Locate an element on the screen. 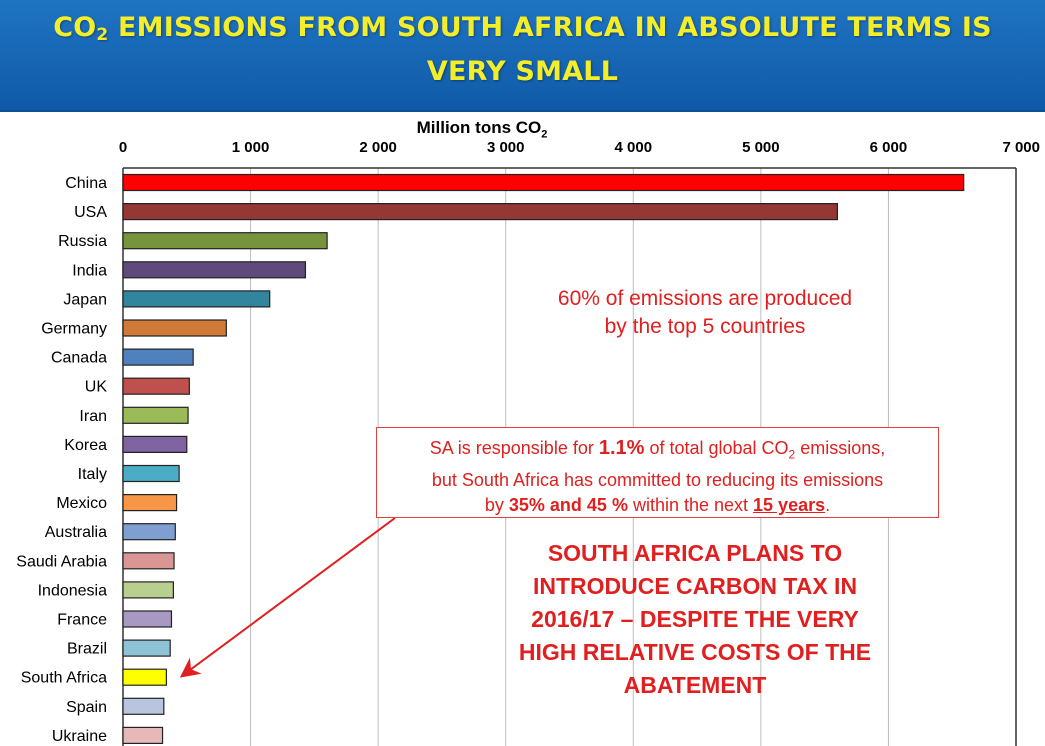  bar-japan is located at coordinates (196, 299).